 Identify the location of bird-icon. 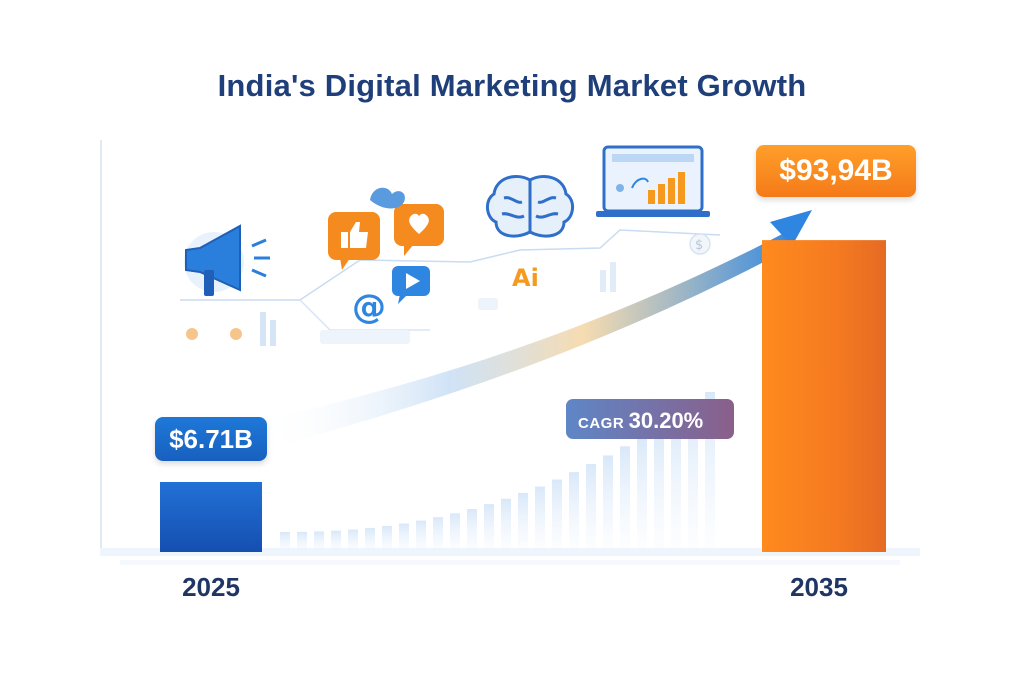
(387, 198).